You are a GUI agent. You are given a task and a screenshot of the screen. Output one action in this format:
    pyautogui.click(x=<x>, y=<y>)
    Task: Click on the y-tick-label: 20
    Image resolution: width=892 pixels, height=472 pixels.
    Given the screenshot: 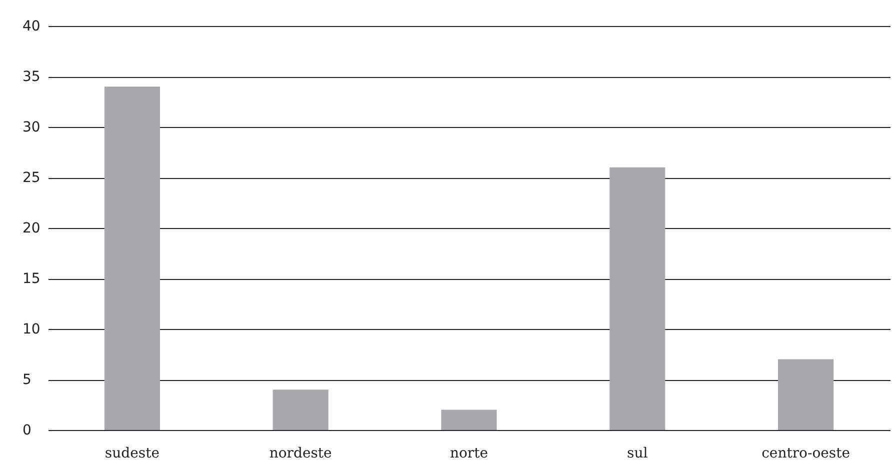 What is the action you would take?
    pyautogui.click(x=31, y=228)
    